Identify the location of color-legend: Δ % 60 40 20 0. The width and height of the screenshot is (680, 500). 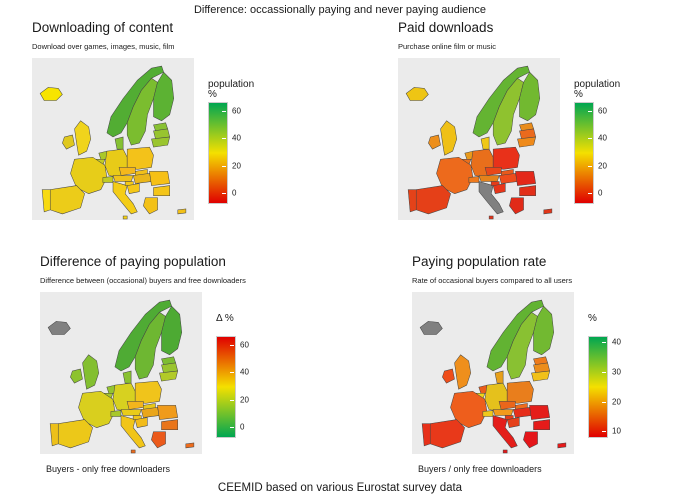
(251, 389).